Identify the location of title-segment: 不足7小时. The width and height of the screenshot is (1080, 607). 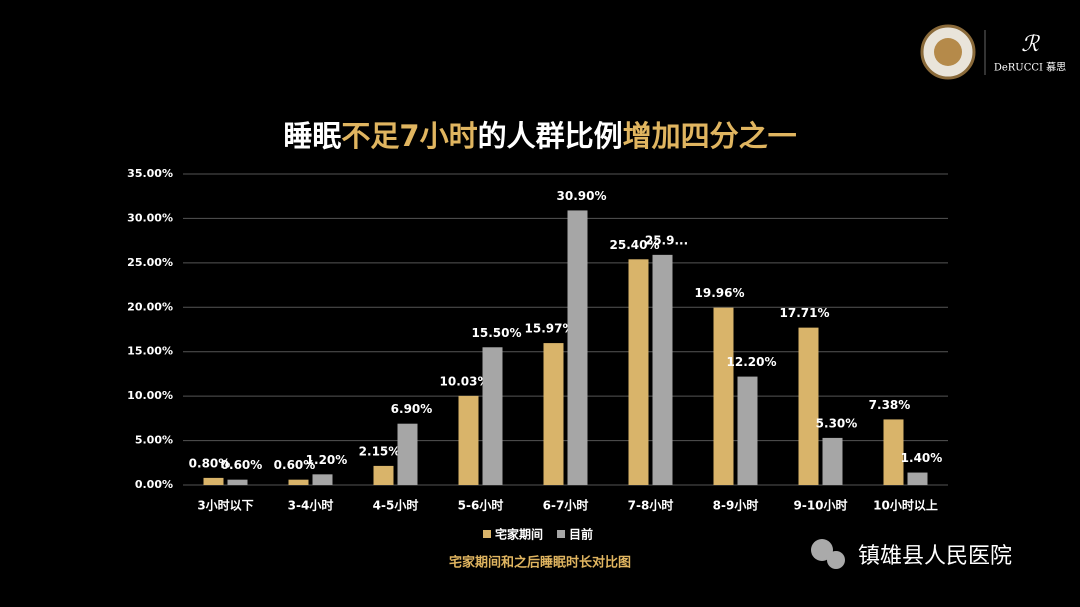
(409, 136).